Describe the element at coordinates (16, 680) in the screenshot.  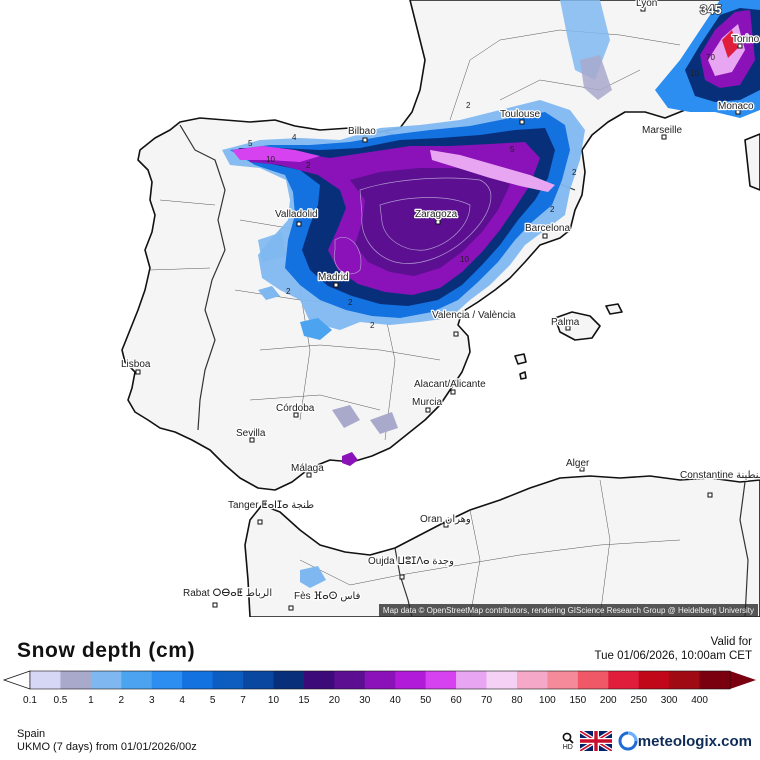
I see `scale-arrow-min` at that location.